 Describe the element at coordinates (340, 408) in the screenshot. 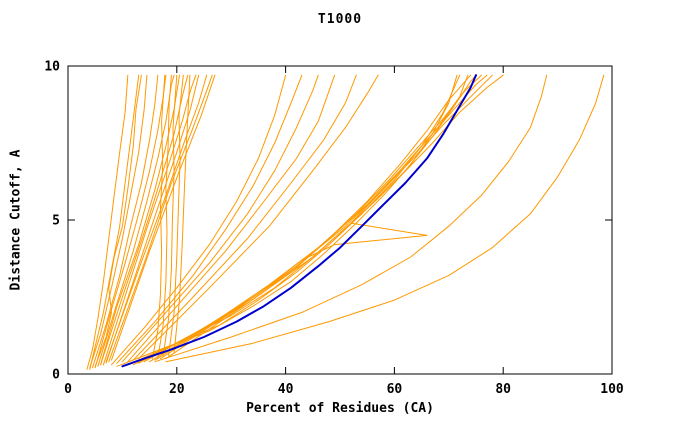

I see `x-axis-label: Percent of Residues (CA)` at that location.